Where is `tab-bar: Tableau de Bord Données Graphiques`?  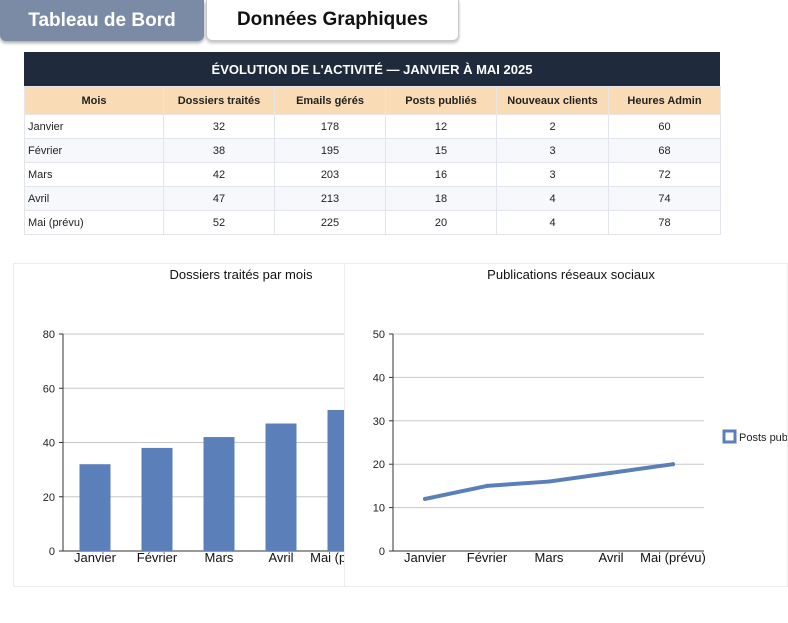
tab-bar: Tableau de Bord Données Graphiques is located at coordinates (394, 21).